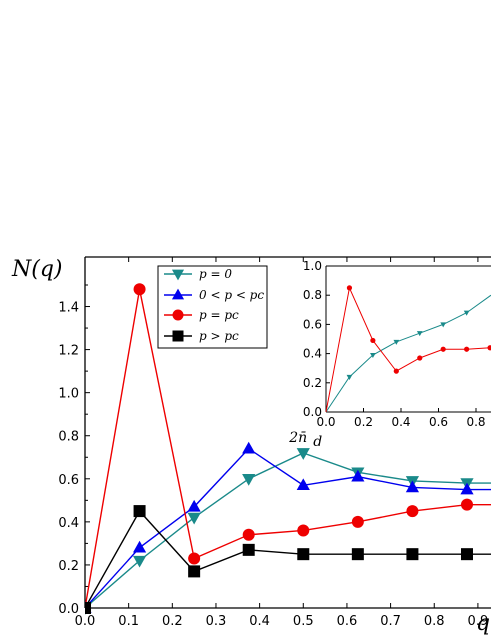 The width and height of the screenshot is (491, 635). Describe the element at coordinates (312, 354) in the screenshot. I see `inset-y-tick-label: 0.4` at that location.